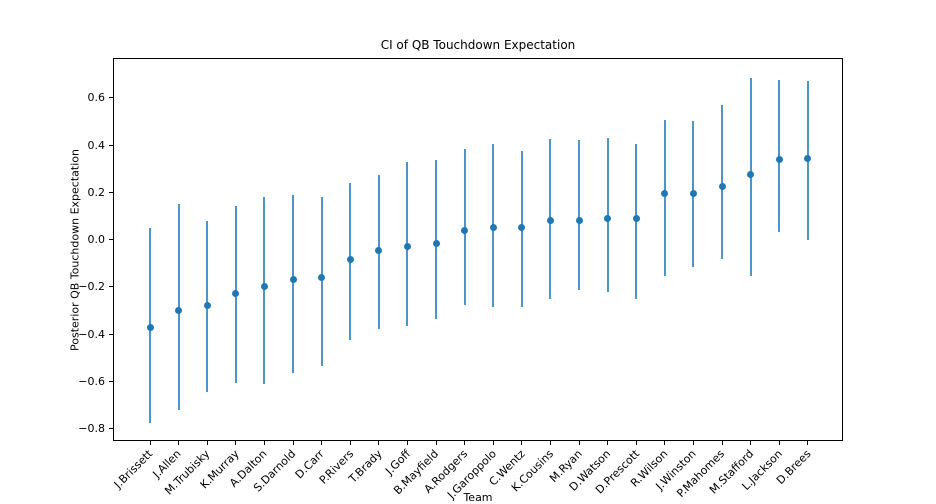 The height and width of the screenshot is (504, 936). What do you see at coordinates (96, 192) in the screenshot?
I see `y-tick-label: 0.2` at bounding box center [96, 192].